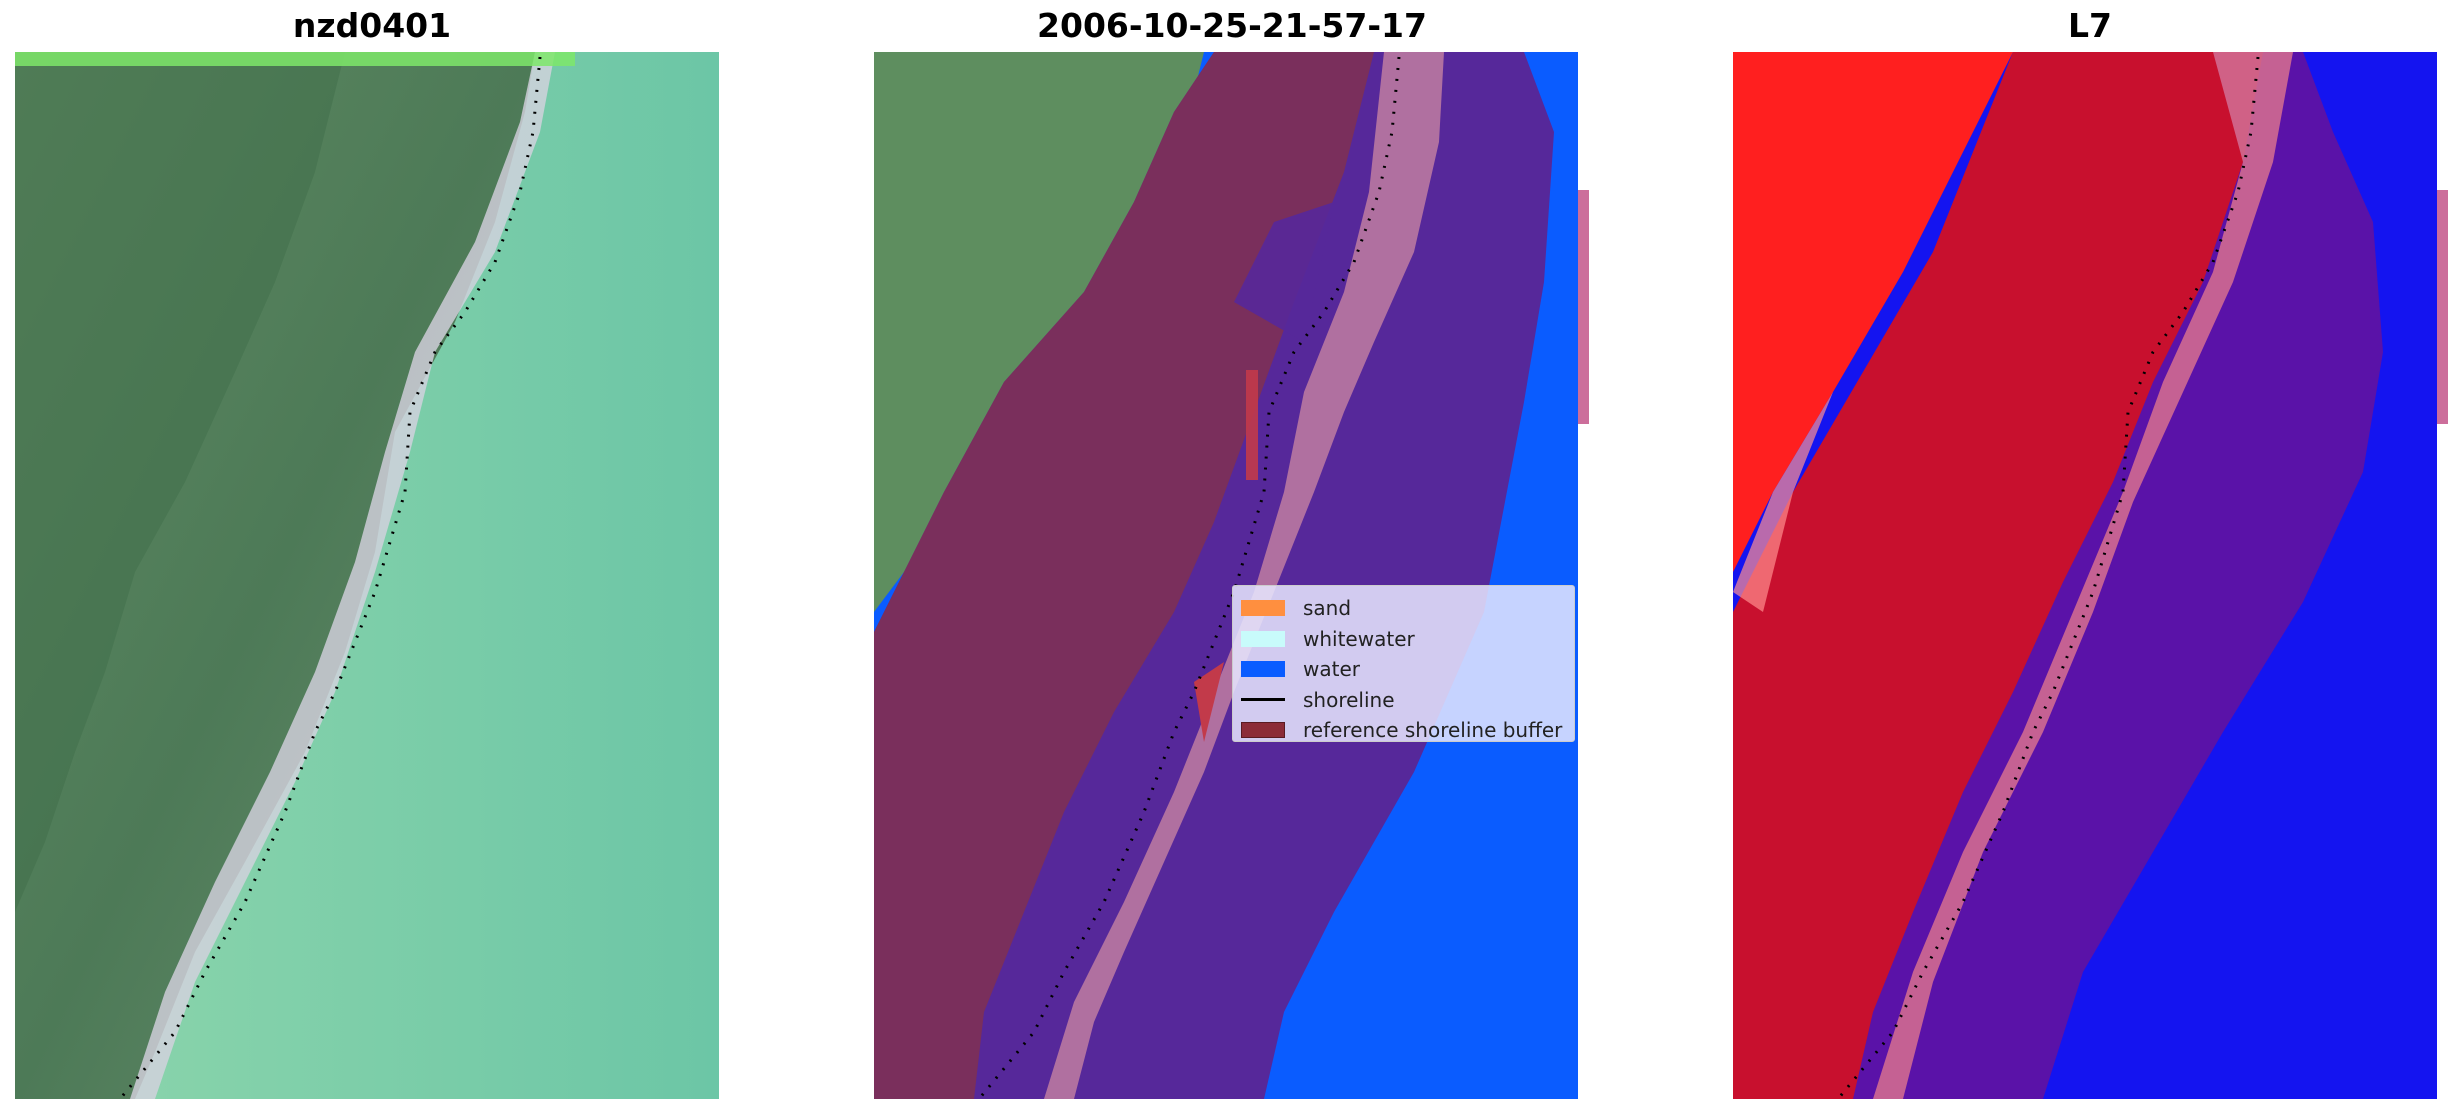  Describe the element at coordinates (1327, 608) in the screenshot. I see `legend-label: sand` at that location.